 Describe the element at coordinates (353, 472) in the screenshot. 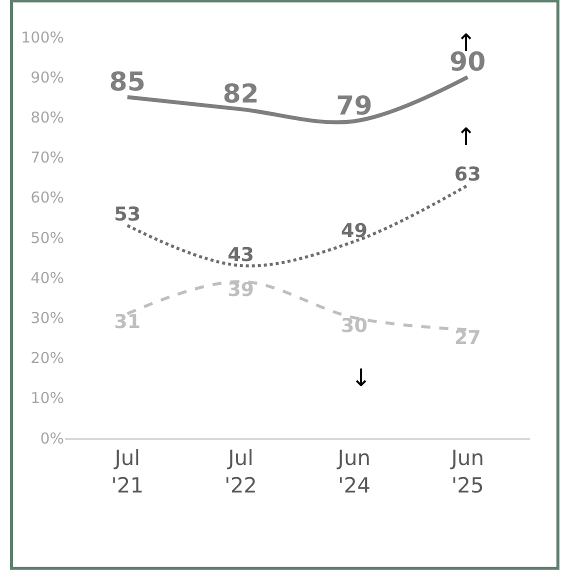

I see `x-tick-label: Jun '24` at that location.